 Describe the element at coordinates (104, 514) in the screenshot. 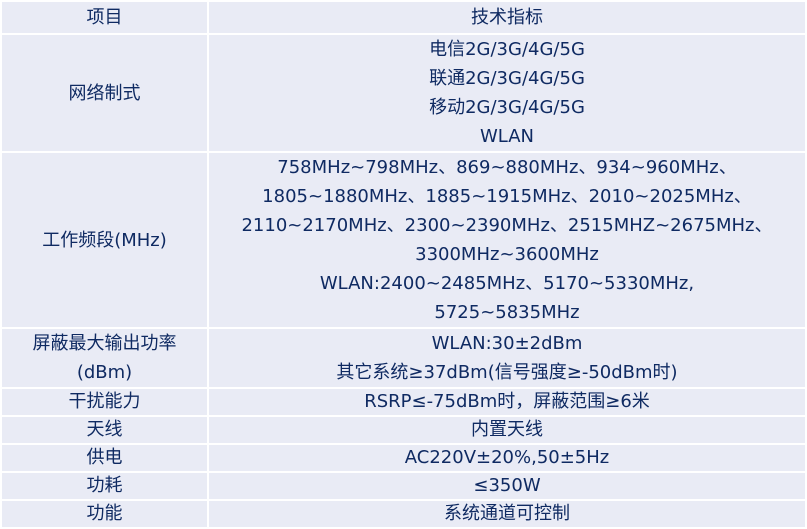

I see `row-label: 功能` at that location.